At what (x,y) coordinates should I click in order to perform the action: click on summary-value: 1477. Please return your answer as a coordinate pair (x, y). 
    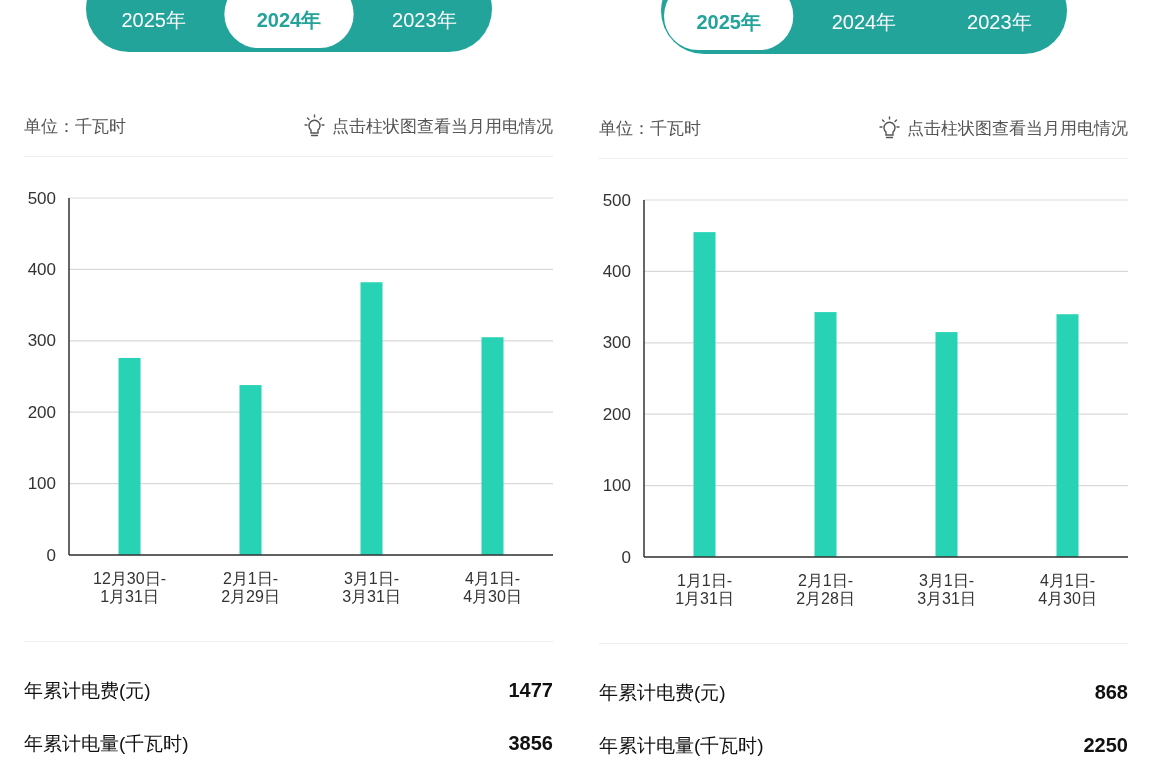
    Looking at the image, I should click on (530, 690).